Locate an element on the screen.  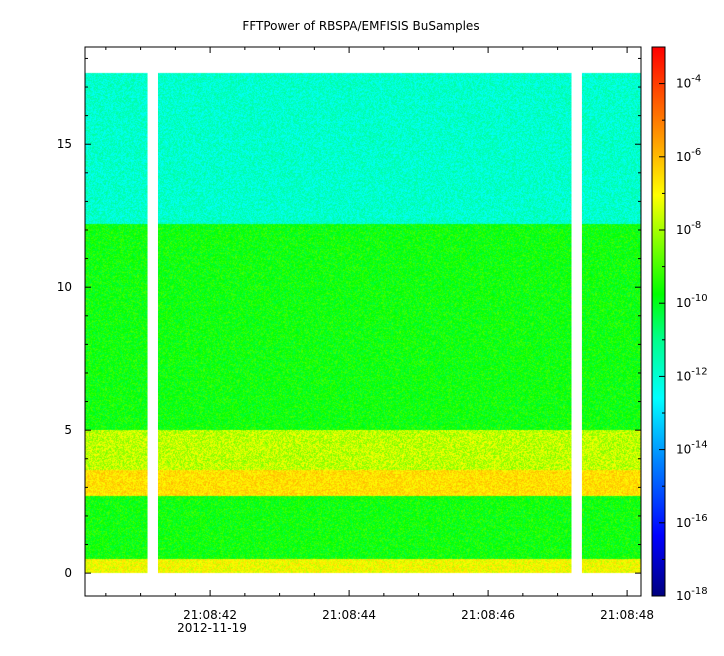
y-tick-label: 5 is located at coordinates (68, 430).